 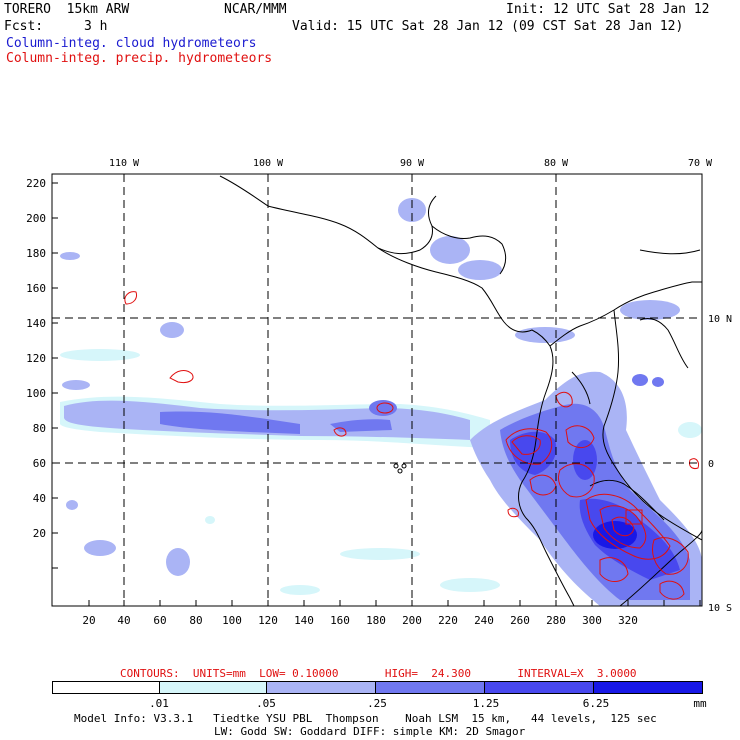 I want to click on x-tick: 240, so click(x=484, y=620).